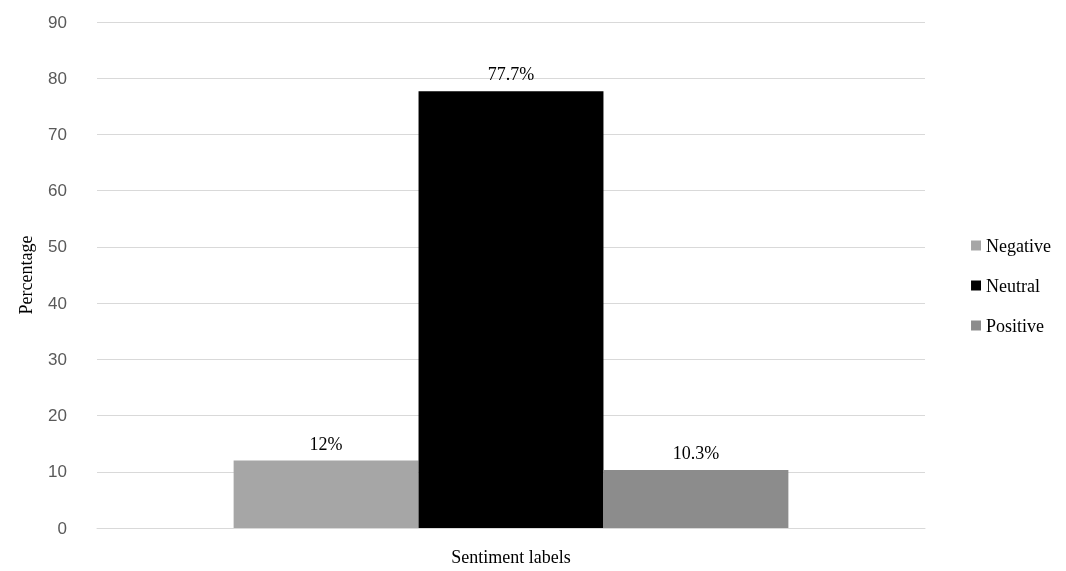 The height and width of the screenshot is (571, 1066). Describe the element at coordinates (57, 472) in the screenshot. I see `y-tick-label: 10` at that location.